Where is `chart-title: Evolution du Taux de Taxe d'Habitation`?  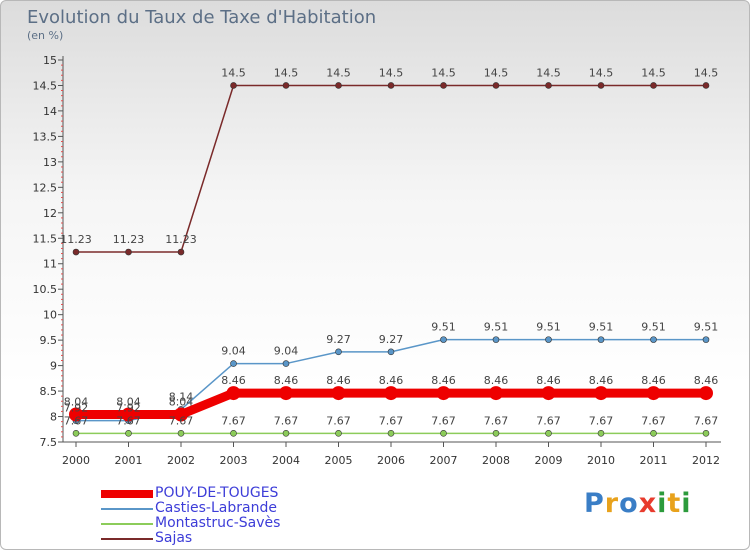
chart-title: Evolution du Taux de Taxe d'Habitation is located at coordinates (202, 17).